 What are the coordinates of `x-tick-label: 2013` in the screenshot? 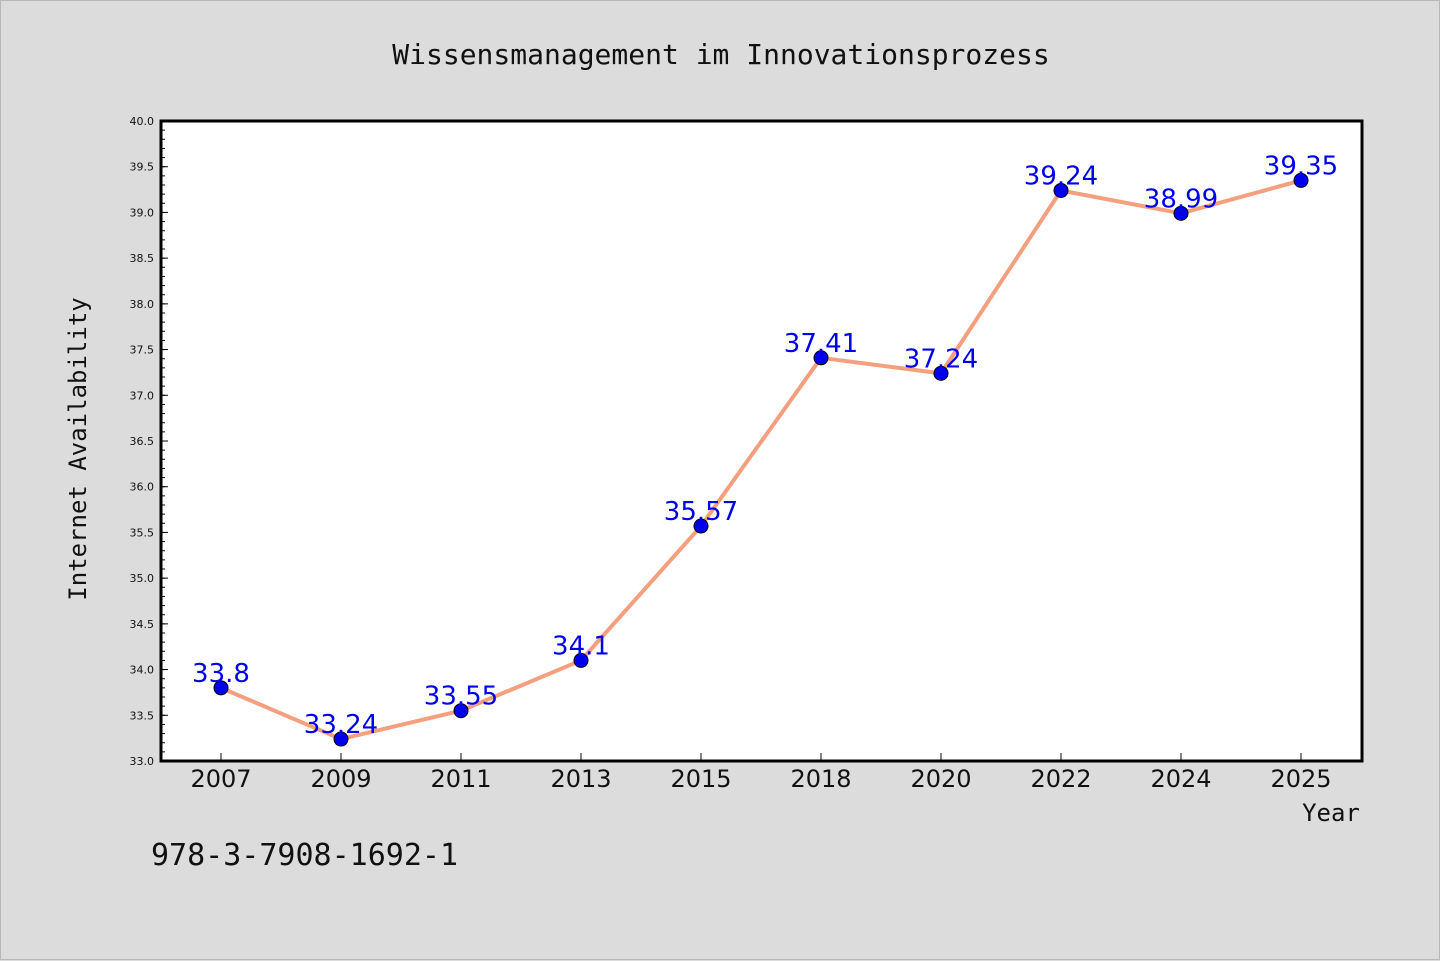 It's located at (580, 779).